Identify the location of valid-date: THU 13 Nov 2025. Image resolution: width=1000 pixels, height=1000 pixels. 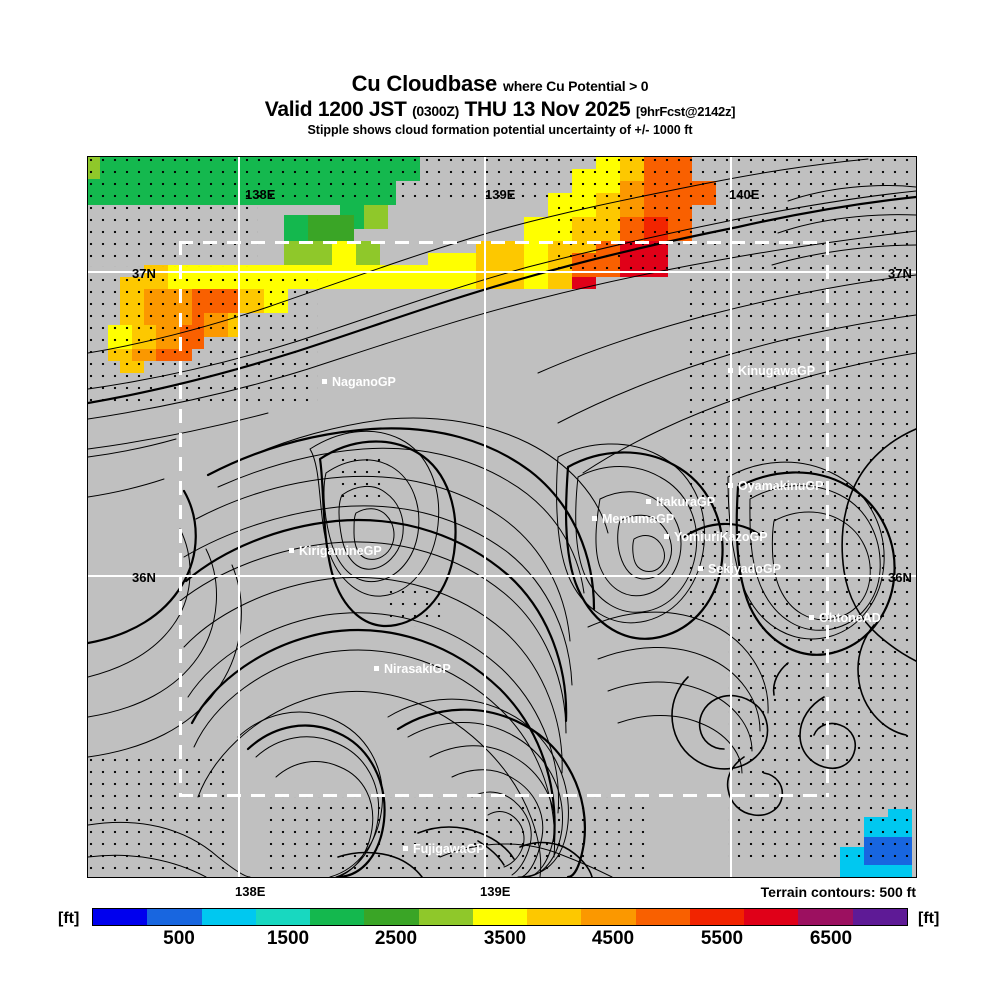
(547, 109).